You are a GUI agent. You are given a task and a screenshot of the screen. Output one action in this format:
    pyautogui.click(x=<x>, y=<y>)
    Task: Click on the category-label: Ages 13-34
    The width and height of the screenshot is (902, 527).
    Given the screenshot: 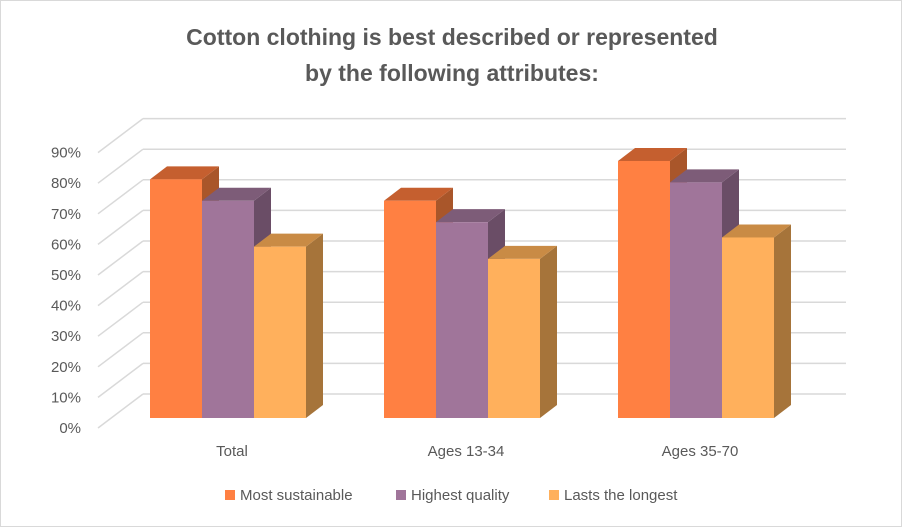 What is the action you would take?
    pyautogui.click(x=466, y=451)
    